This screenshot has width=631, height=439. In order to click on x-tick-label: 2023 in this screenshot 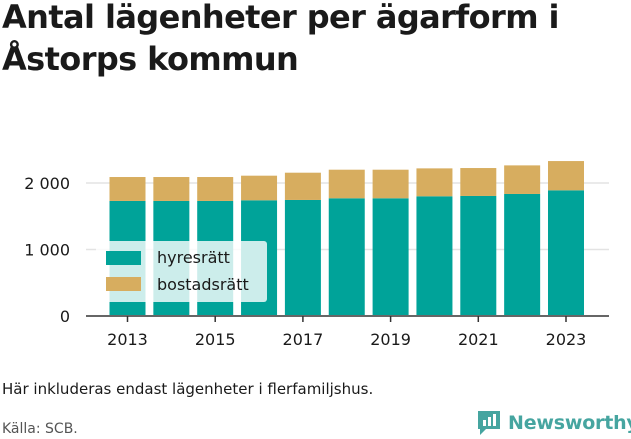, I will do `click(566, 339)`.